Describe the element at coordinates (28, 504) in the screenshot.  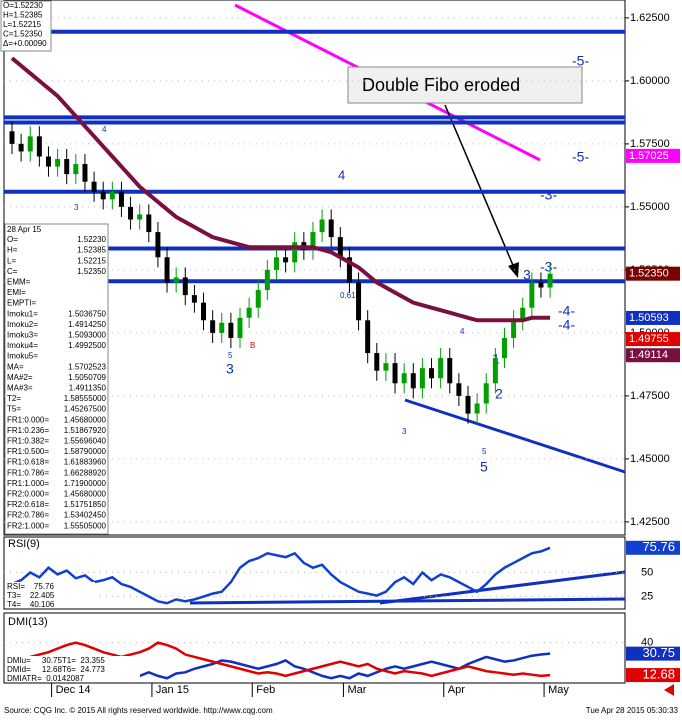
I see `data-window-label: FR2:0.618=` at that location.